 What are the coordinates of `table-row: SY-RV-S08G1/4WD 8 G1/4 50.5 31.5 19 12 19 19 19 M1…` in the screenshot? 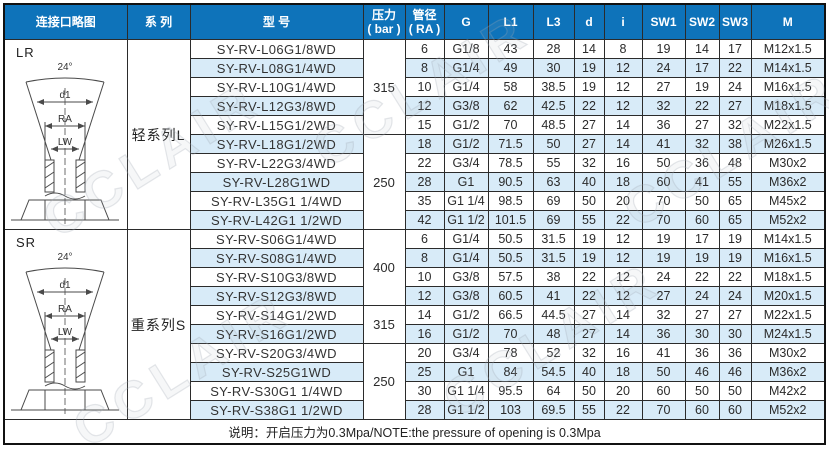 It's located at (415, 258).